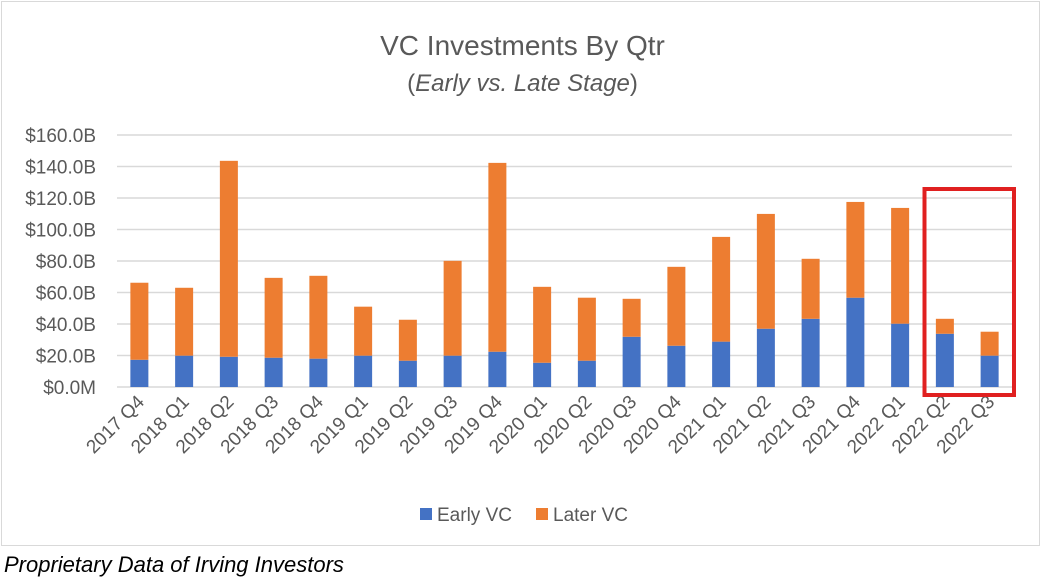  Describe the element at coordinates (66, 325) in the screenshot. I see `y-tick-label: $40.0B` at that location.